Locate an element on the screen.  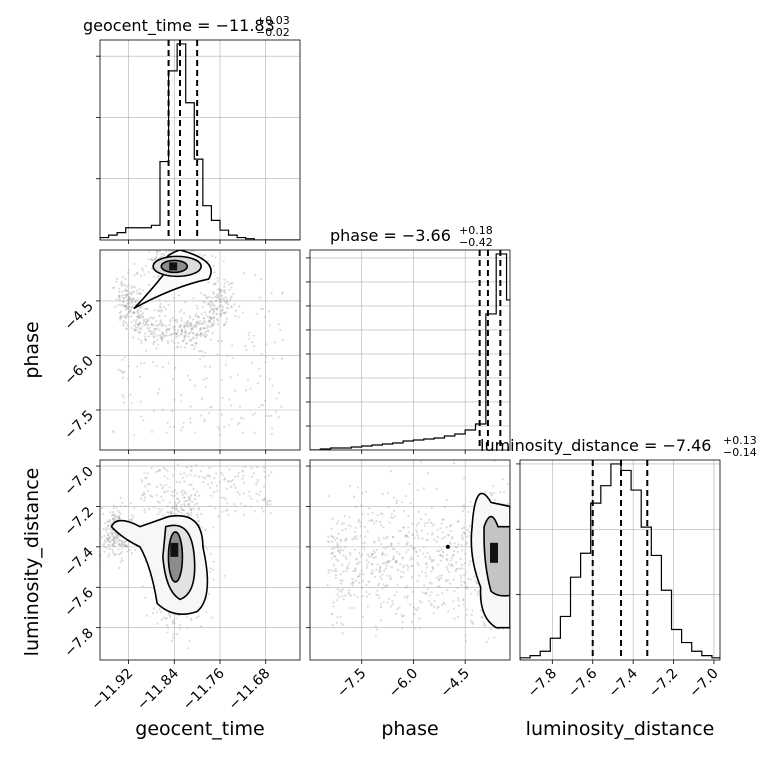
x-tick-label: −7.6 is located at coordinates (582, 682).